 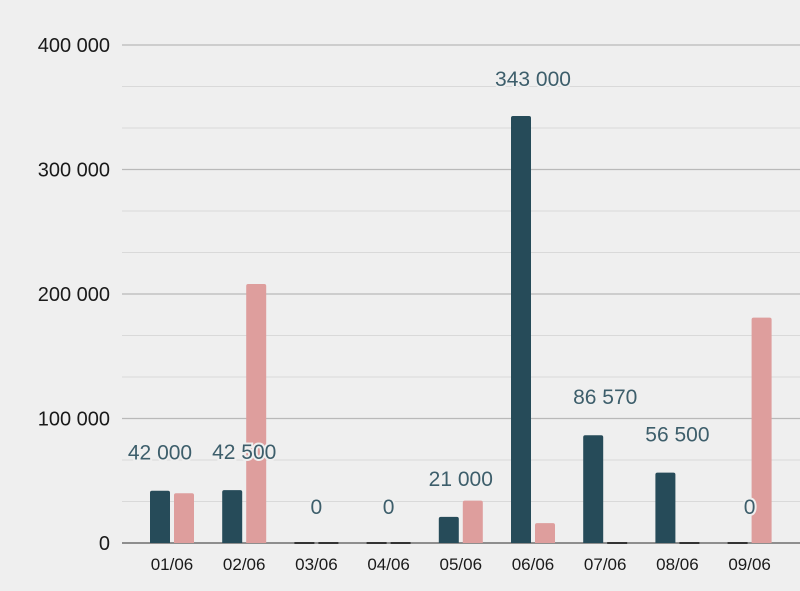 What do you see at coordinates (533, 79) in the screenshot?
I see `data-label: 343 000` at bounding box center [533, 79].